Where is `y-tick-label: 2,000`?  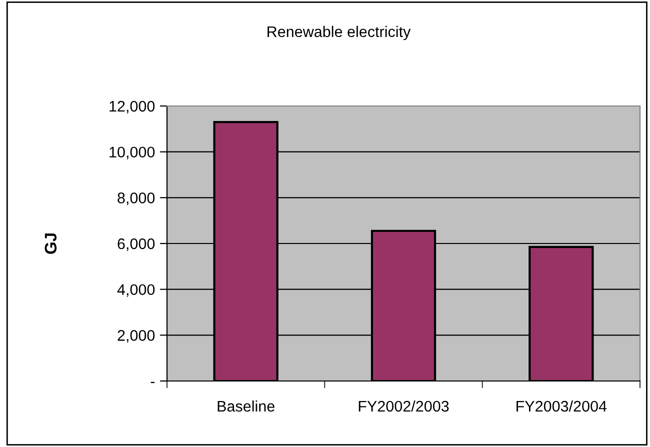
y-tick-label: 2,000 is located at coordinates (136, 336).